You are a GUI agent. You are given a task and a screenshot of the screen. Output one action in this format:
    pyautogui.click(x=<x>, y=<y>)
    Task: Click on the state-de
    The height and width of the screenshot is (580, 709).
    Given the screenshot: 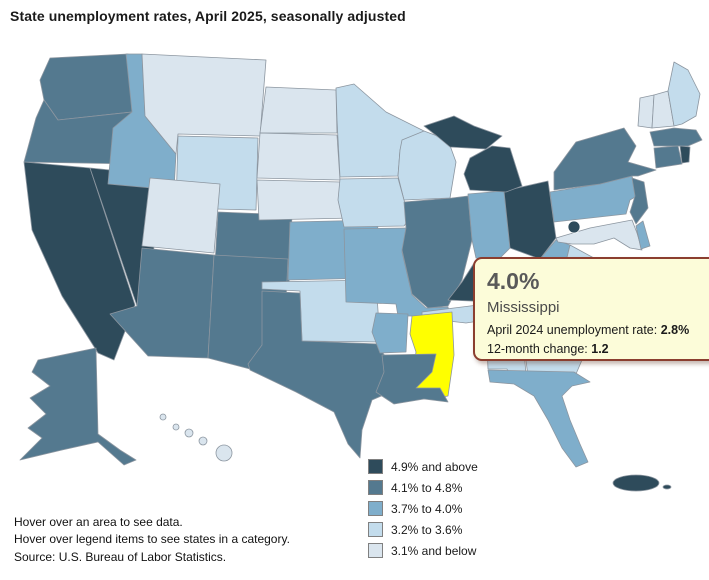 What is the action you would take?
    pyautogui.click(x=643, y=235)
    